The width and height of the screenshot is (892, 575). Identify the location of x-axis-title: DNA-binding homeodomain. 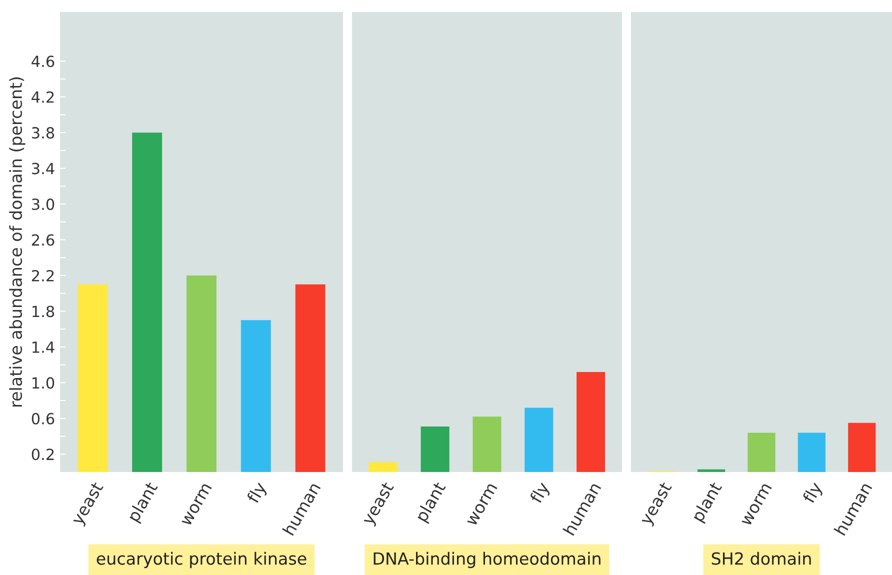
(487, 560).